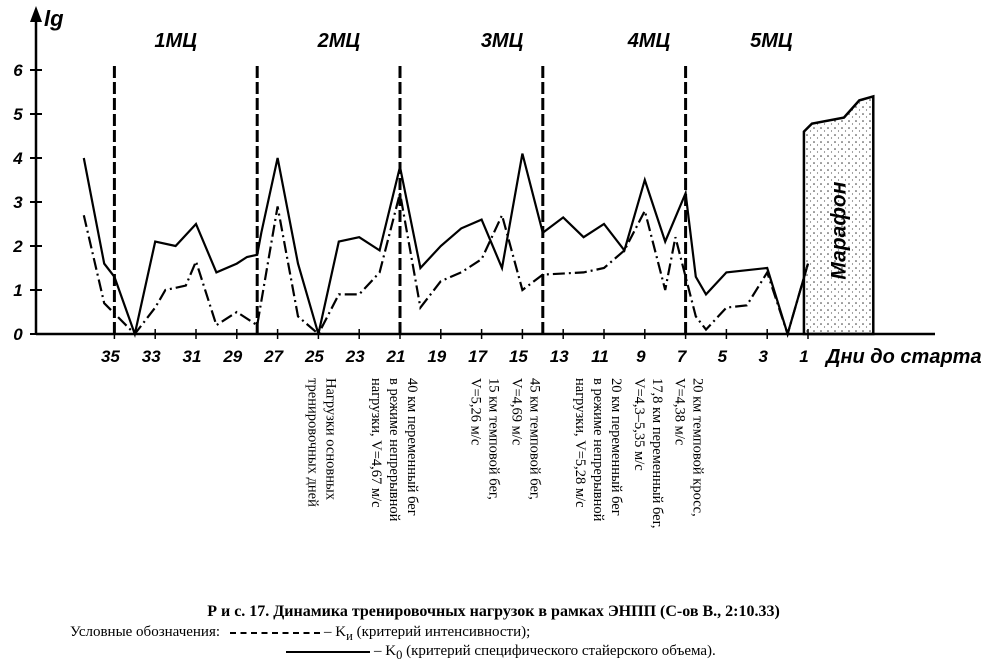 This screenshot has height=664, width=987. What do you see at coordinates (639, 424) in the screenshot?
I see `annotation-line: V=4,3–5,35 м/с` at bounding box center [639, 424].